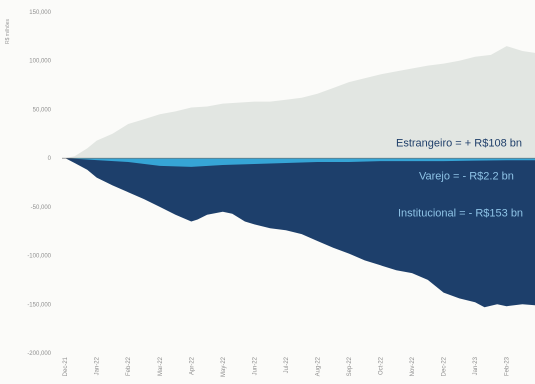 This screenshot has width=535, height=384. What do you see at coordinates (224, 366) in the screenshot?
I see `x-tick-label: May-22` at bounding box center [224, 366].